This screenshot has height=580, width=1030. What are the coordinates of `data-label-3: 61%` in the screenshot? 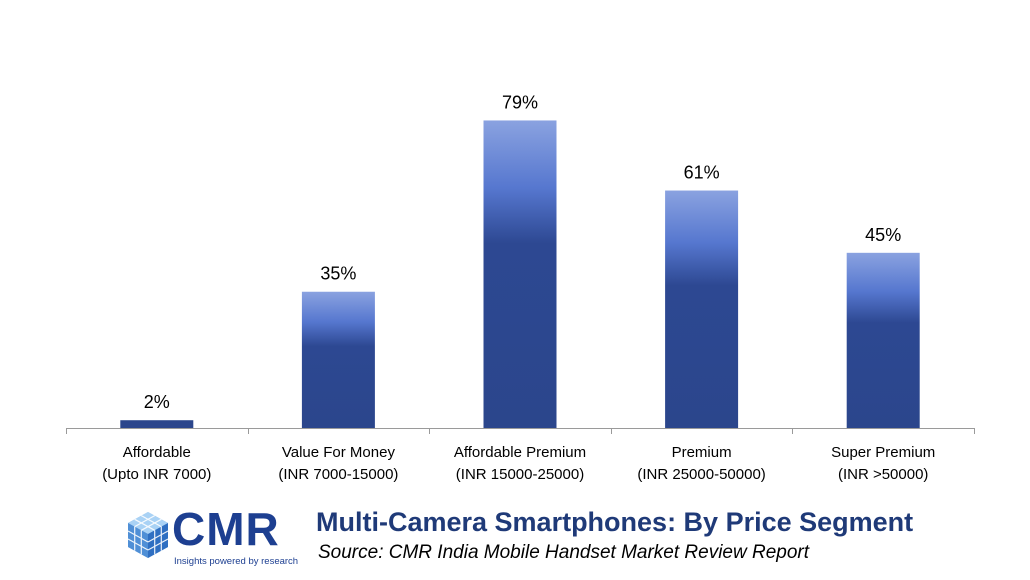 It's located at (702, 173).